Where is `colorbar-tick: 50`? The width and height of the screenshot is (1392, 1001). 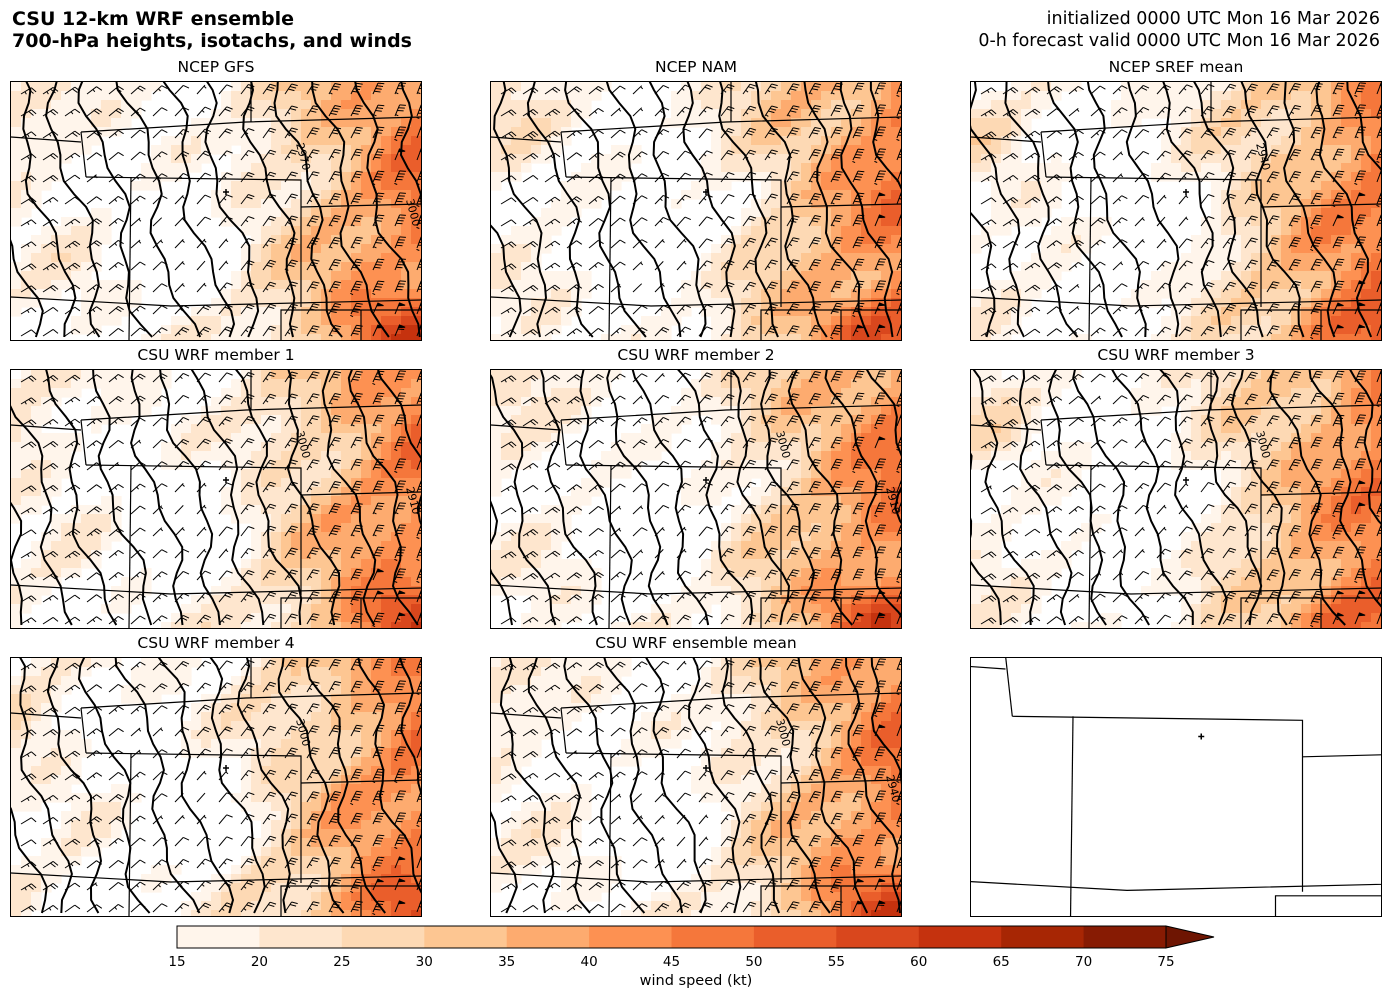 colorbar-tick: 50 is located at coordinates (754, 962).